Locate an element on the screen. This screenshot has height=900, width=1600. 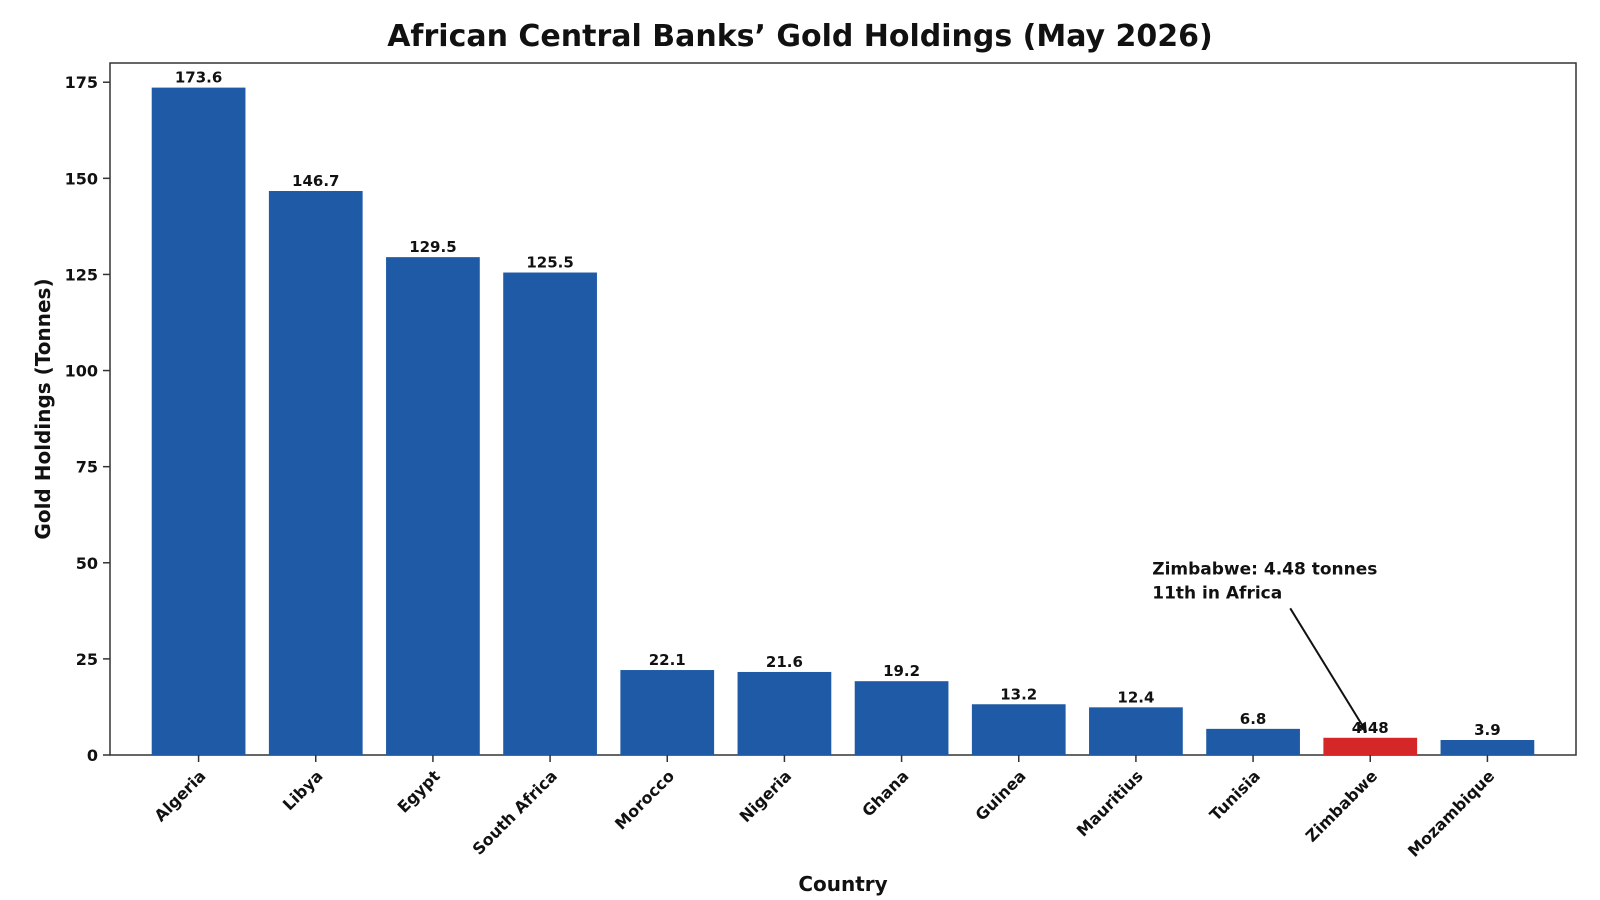
x-tick-label: Libya is located at coordinates (303, 790).